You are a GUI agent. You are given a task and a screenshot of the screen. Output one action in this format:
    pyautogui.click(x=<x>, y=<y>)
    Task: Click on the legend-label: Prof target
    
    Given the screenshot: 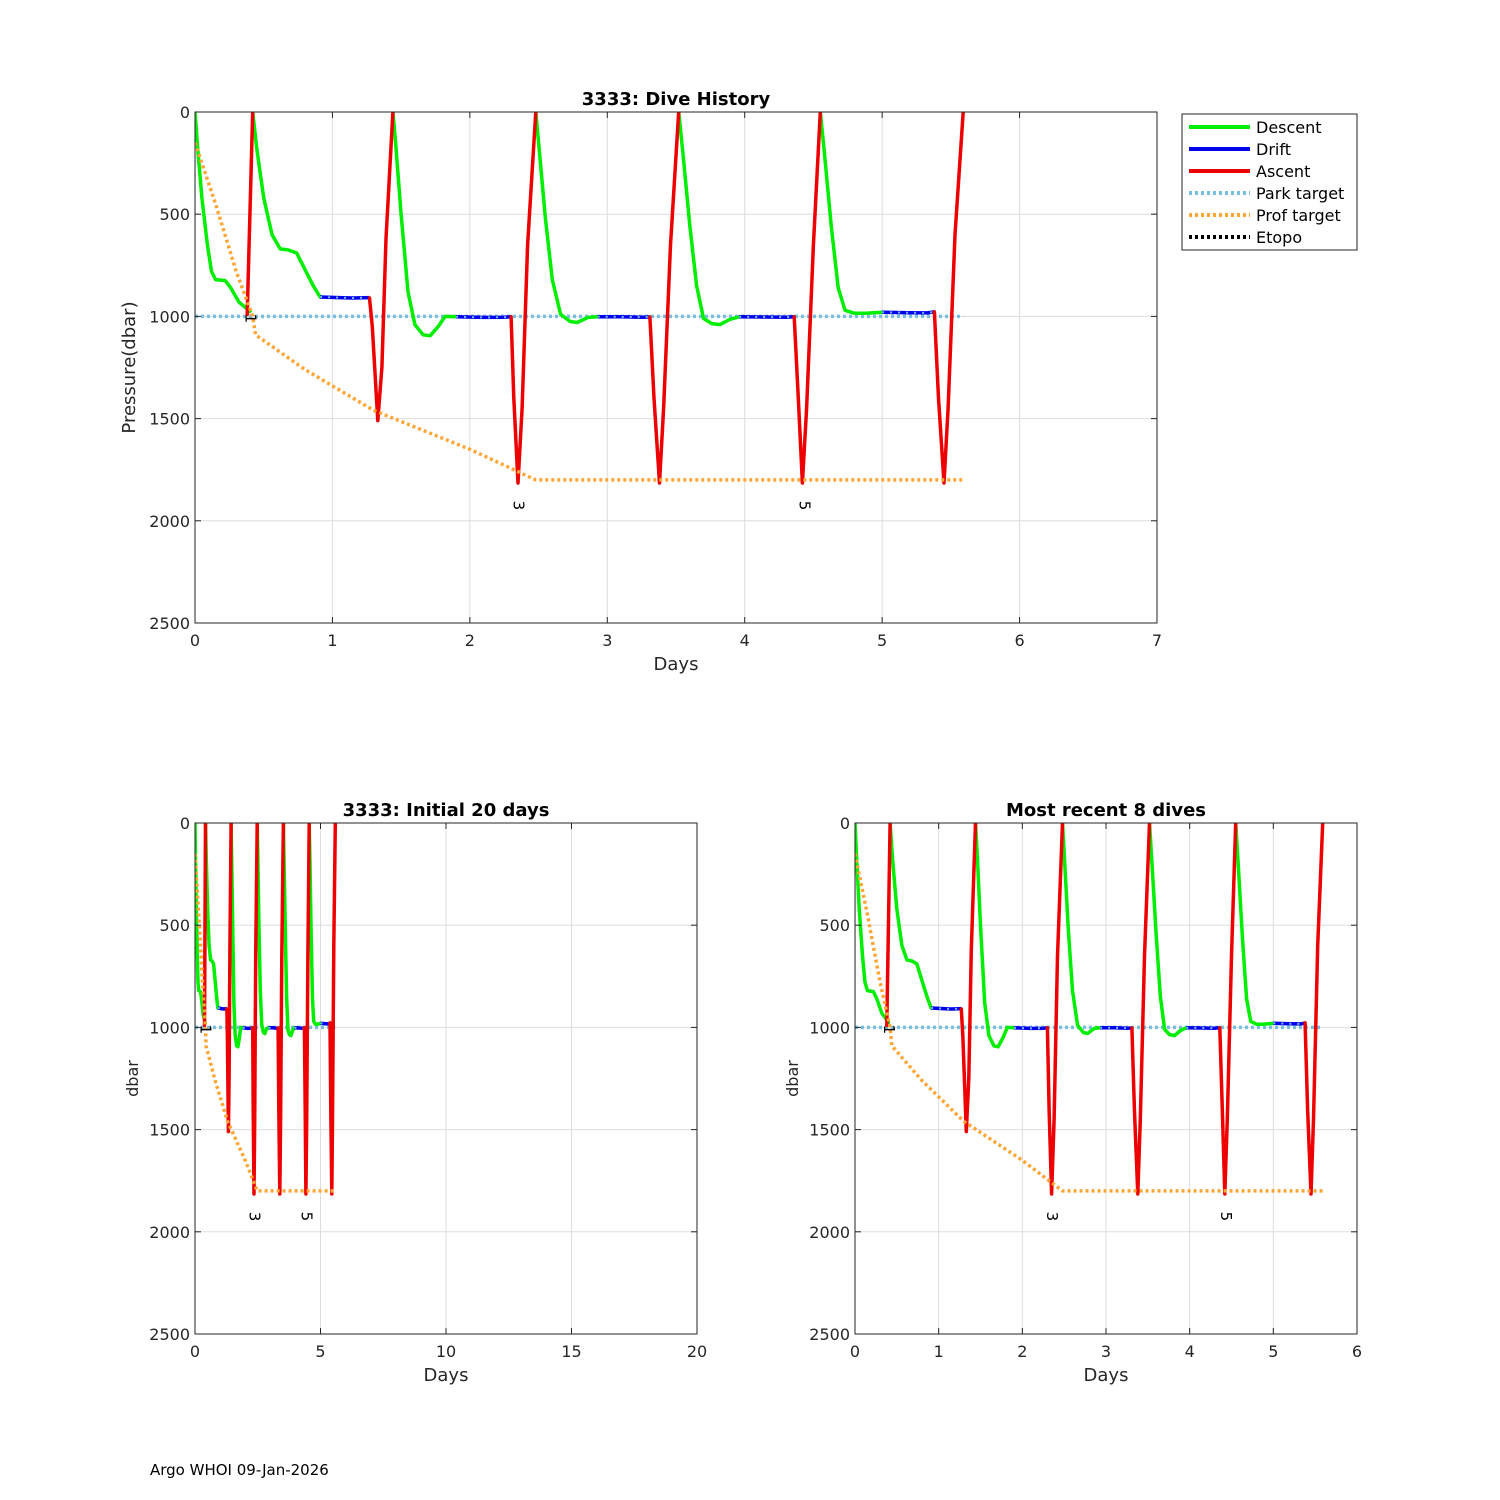 What is the action you would take?
    pyautogui.click(x=1298, y=215)
    